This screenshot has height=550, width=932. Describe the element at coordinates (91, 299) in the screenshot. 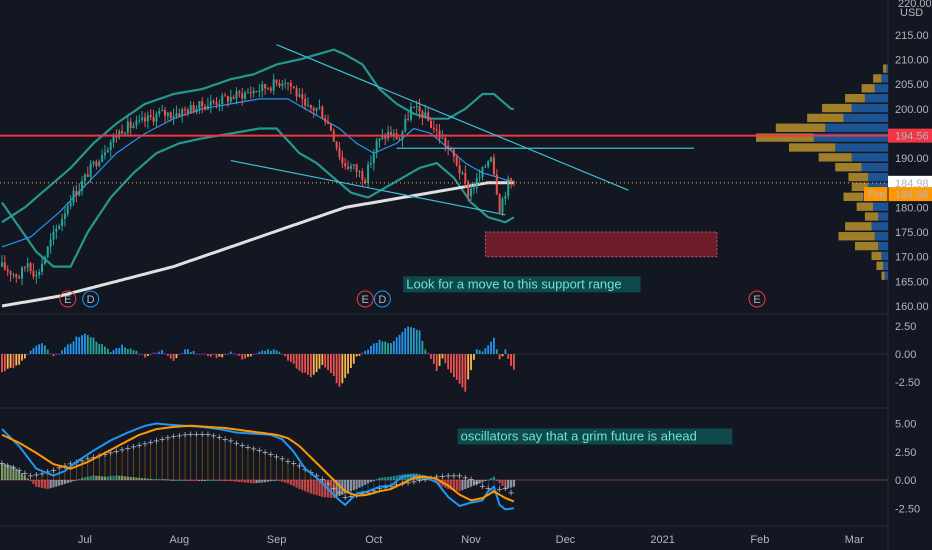

I see `event-marker-d` at that location.